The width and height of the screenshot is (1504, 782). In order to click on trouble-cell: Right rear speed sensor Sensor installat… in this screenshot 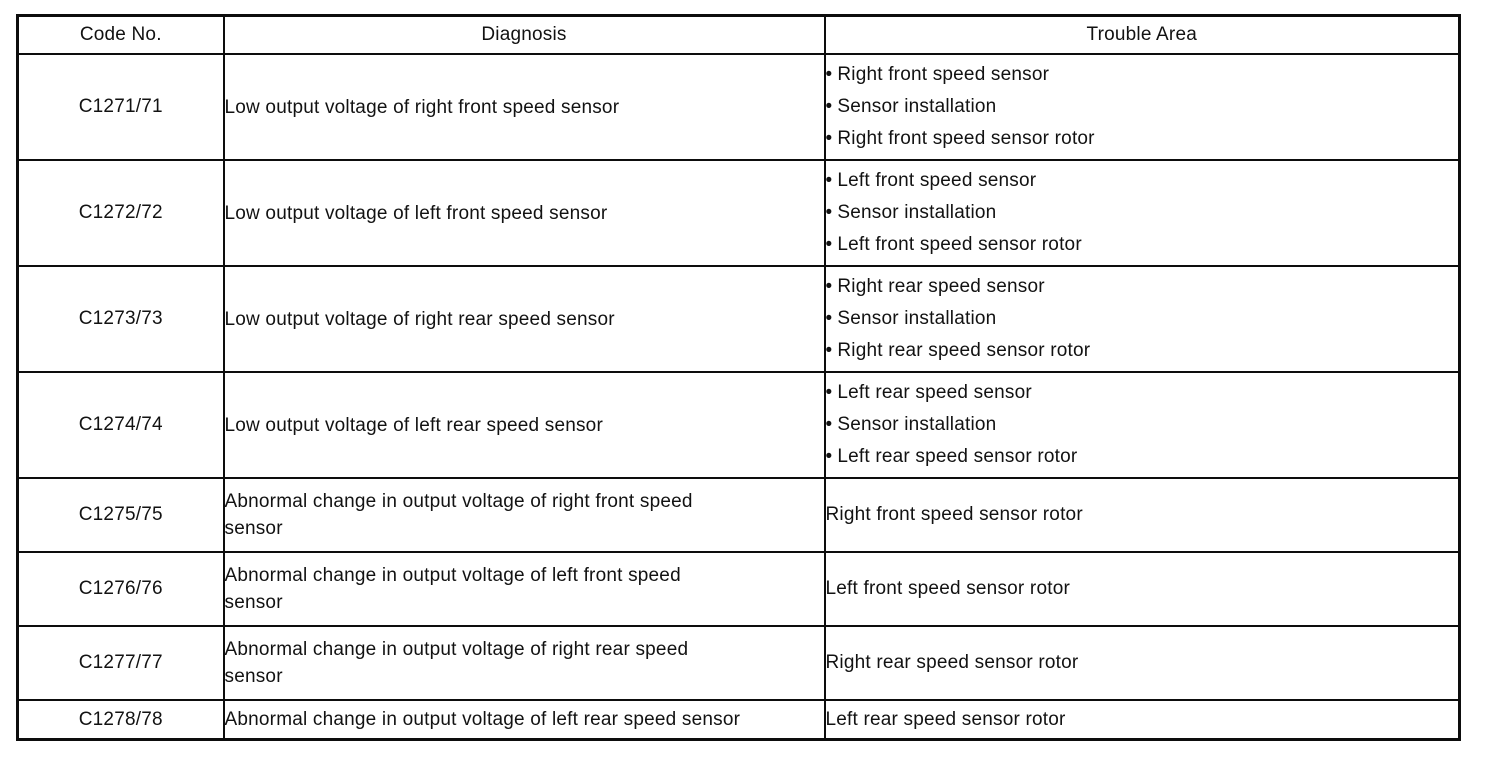, I will do `click(1142, 319)`.